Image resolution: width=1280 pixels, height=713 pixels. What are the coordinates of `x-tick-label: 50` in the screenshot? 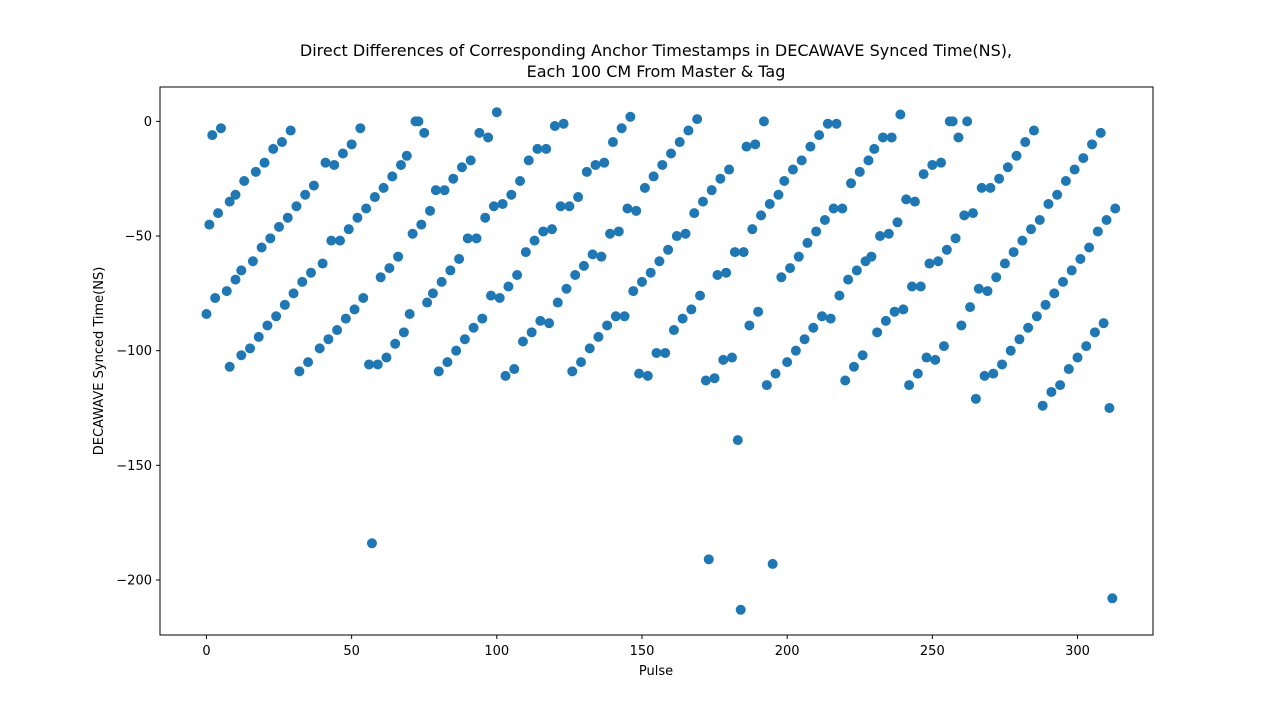 It's located at (351, 651).